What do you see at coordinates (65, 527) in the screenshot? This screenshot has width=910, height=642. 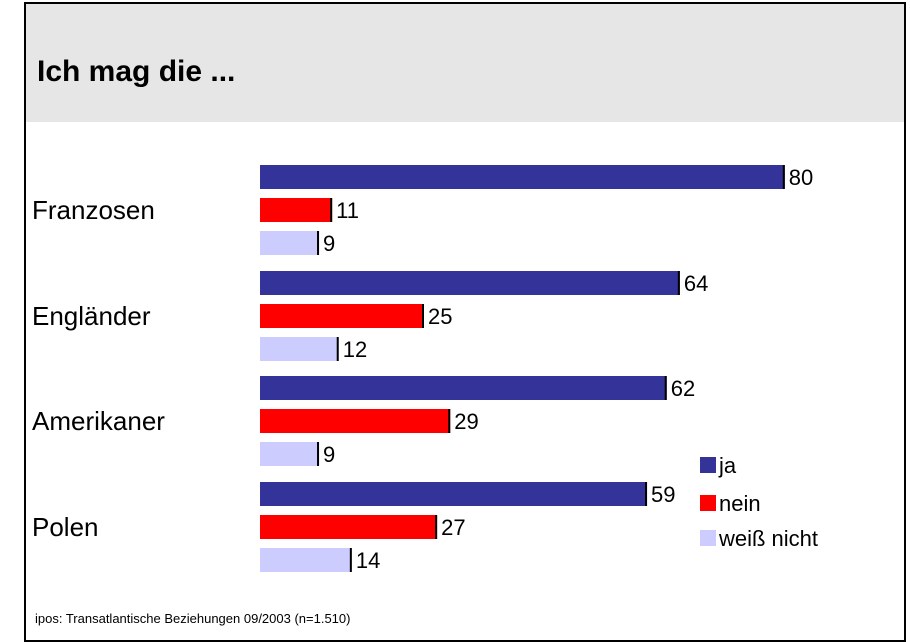 I see `category-label: Polen` at bounding box center [65, 527].